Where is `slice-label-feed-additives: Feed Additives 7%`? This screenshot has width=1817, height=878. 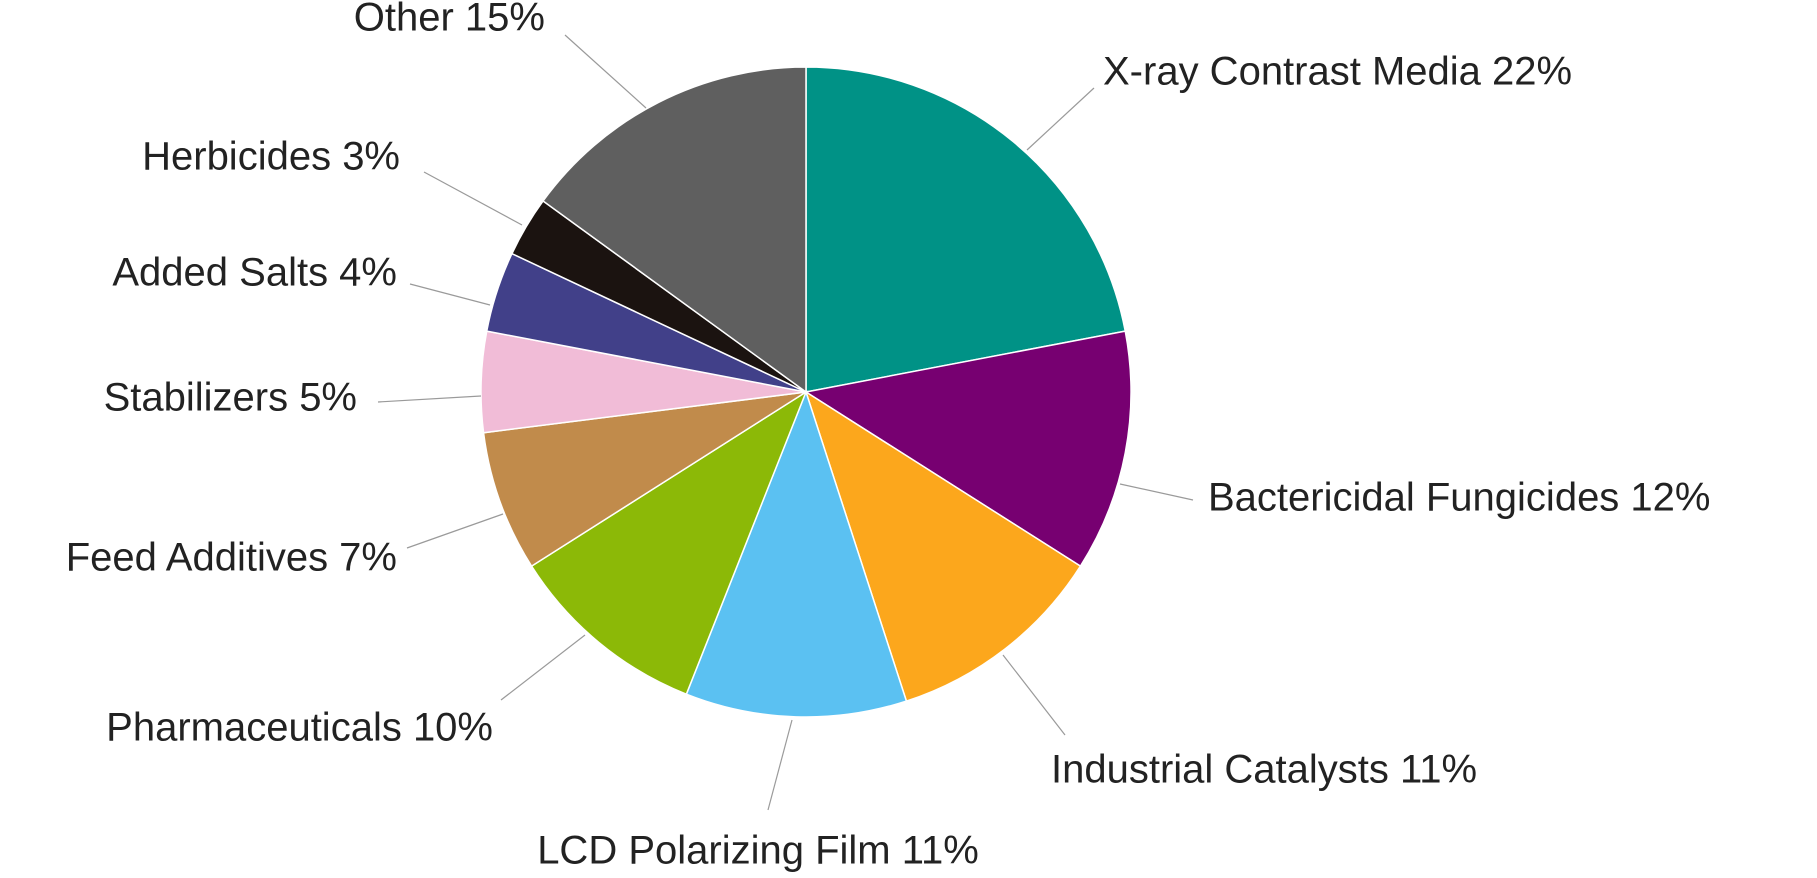
slice-label-feed-additives: Feed Additives 7% is located at coordinates (231, 558).